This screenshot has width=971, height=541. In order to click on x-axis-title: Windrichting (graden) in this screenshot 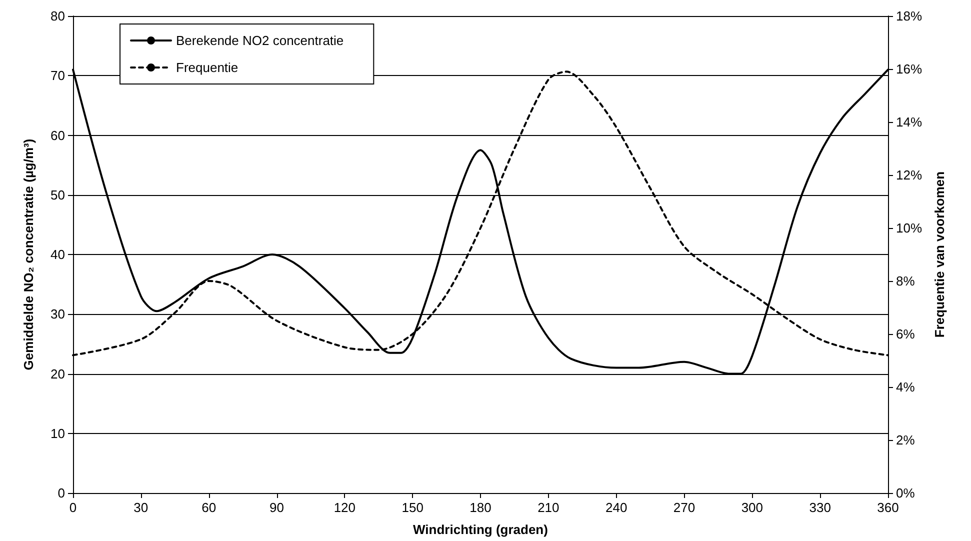, I will do `click(480, 529)`.